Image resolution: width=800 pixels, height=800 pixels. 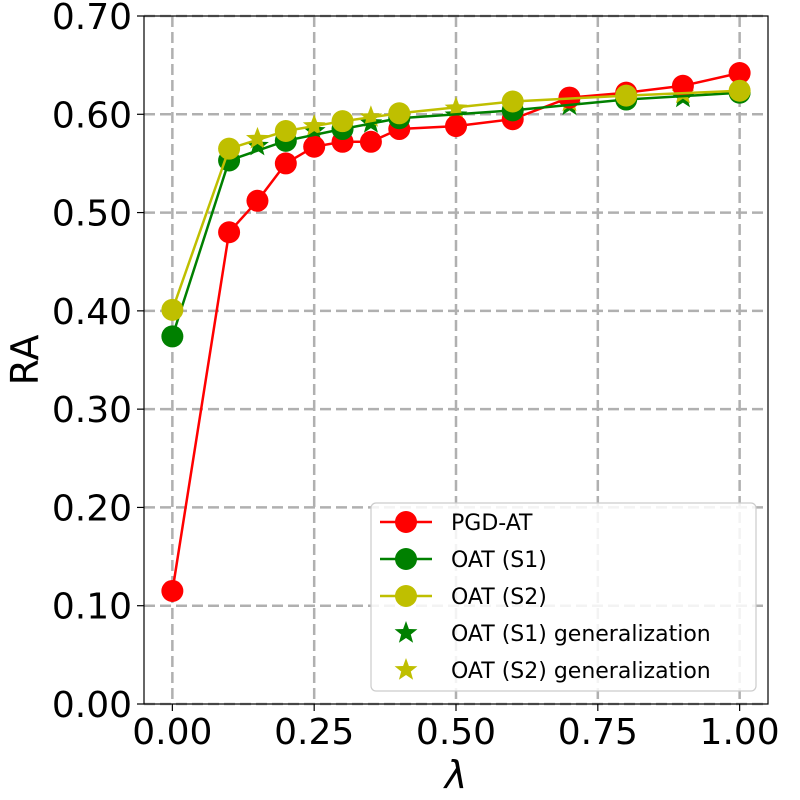 I want to click on x-tick-label: 0.75, so click(x=598, y=732).